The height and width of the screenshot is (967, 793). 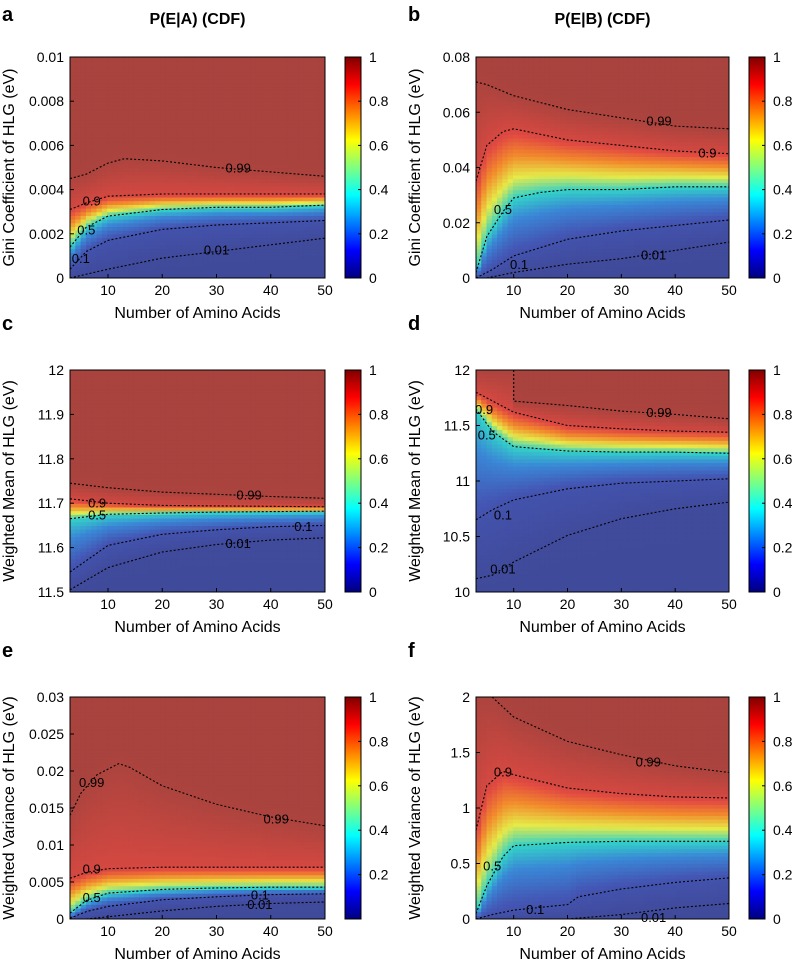 I want to click on colorbar-tick-label: 0, so click(x=777, y=278).